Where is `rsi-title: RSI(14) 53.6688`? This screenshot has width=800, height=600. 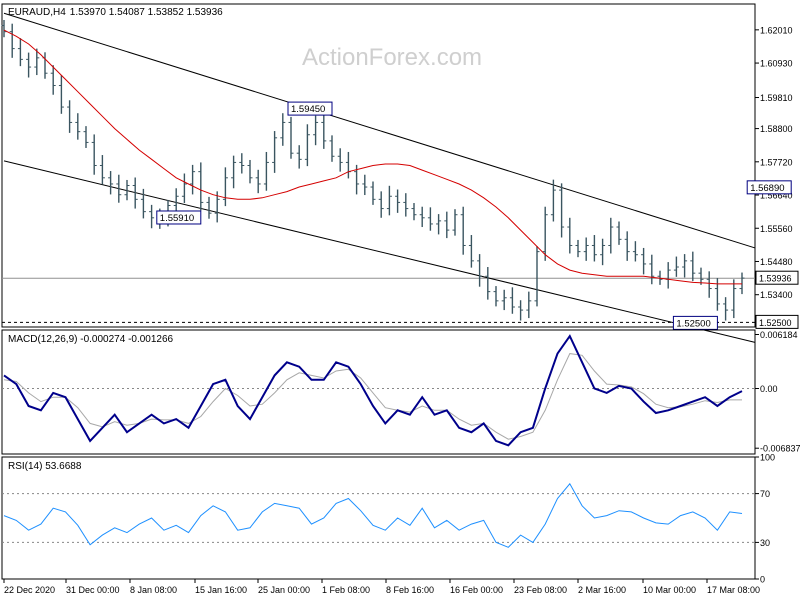 rsi-title: RSI(14) 53.6688 is located at coordinates (45, 466).